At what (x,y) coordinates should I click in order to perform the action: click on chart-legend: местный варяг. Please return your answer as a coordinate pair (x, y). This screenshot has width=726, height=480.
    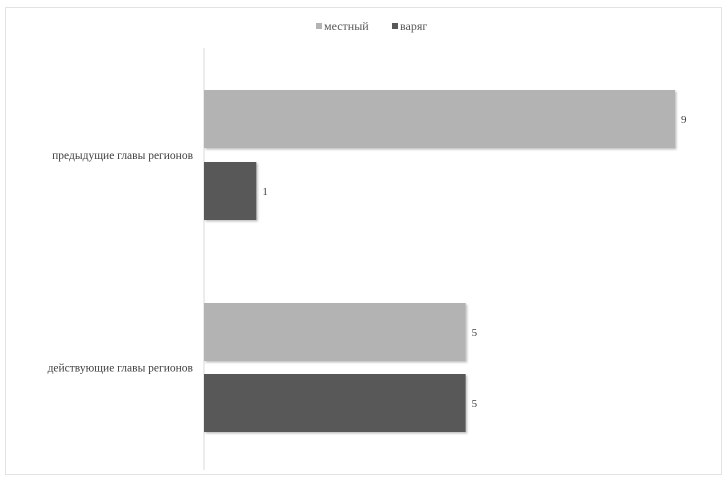
    Looking at the image, I should click on (371, 26).